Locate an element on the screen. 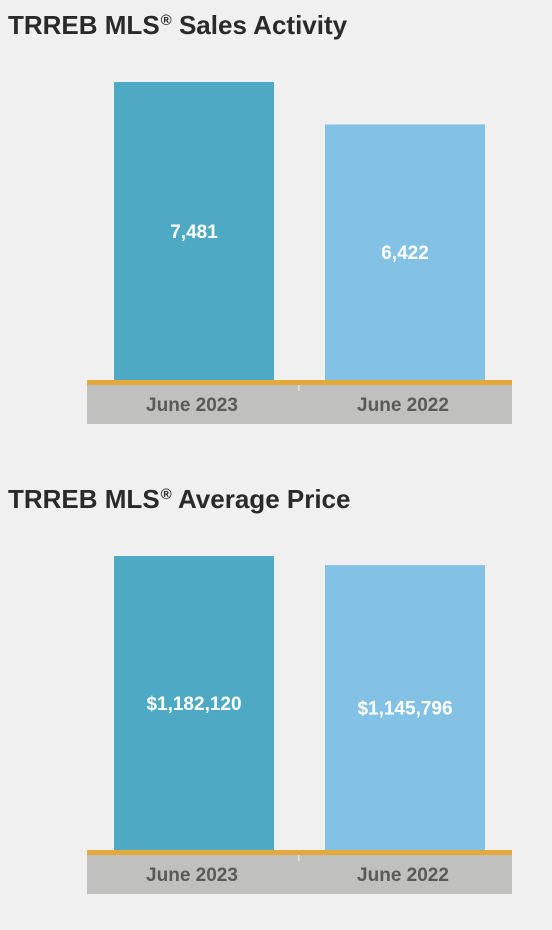 This screenshot has width=552, height=930. chart-title: TRREB MLS® Average Price is located at coordinates (179, 499).